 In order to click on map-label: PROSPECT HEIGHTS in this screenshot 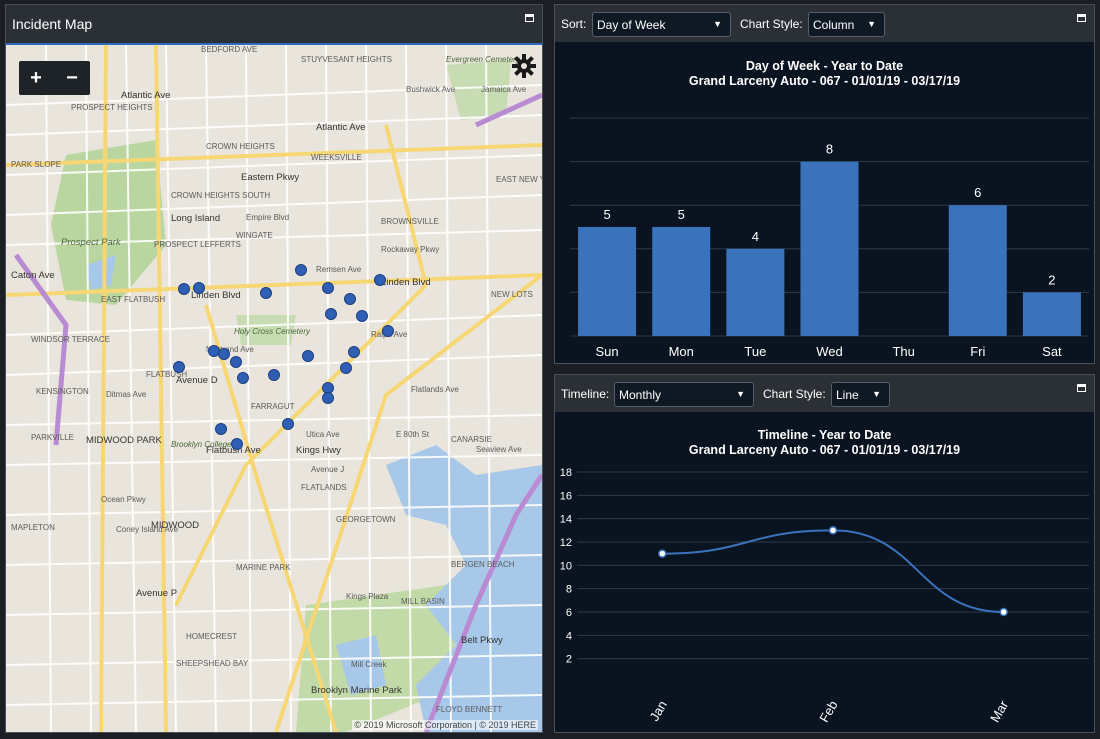, I will do `click(112, 107)`.